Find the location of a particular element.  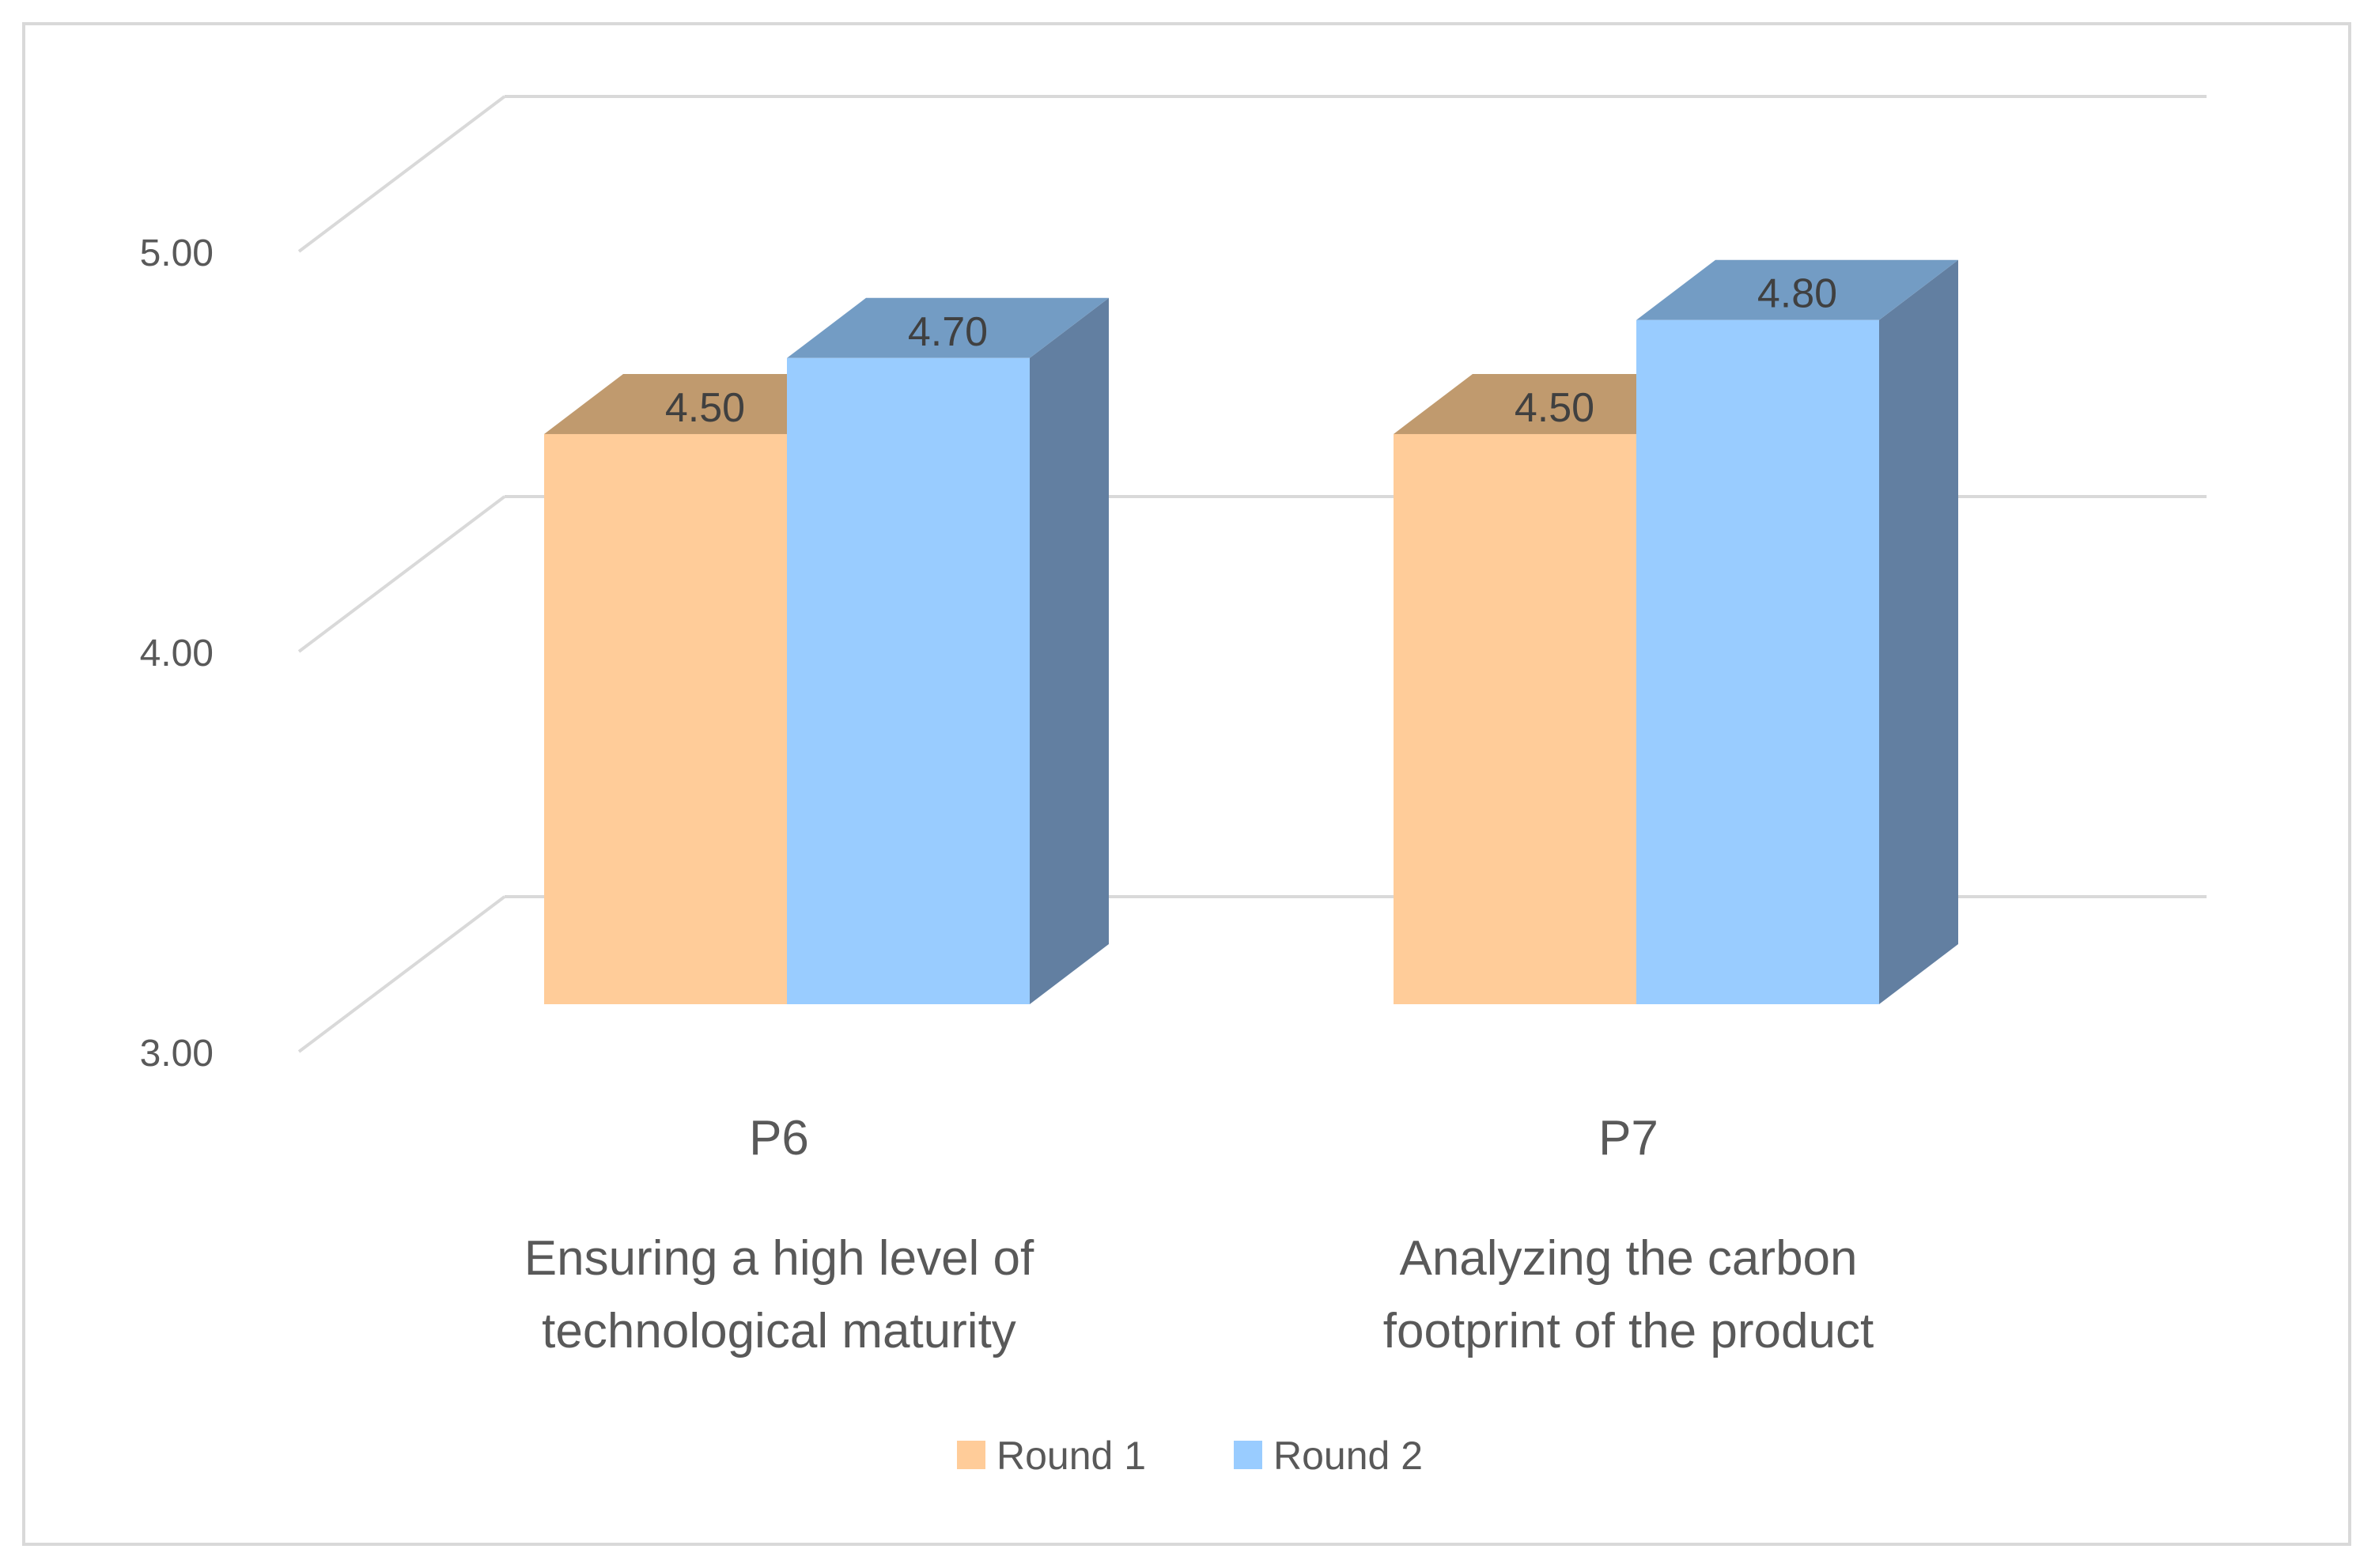

y-tick-label: 4.00 is located at coordinates (177, 653).